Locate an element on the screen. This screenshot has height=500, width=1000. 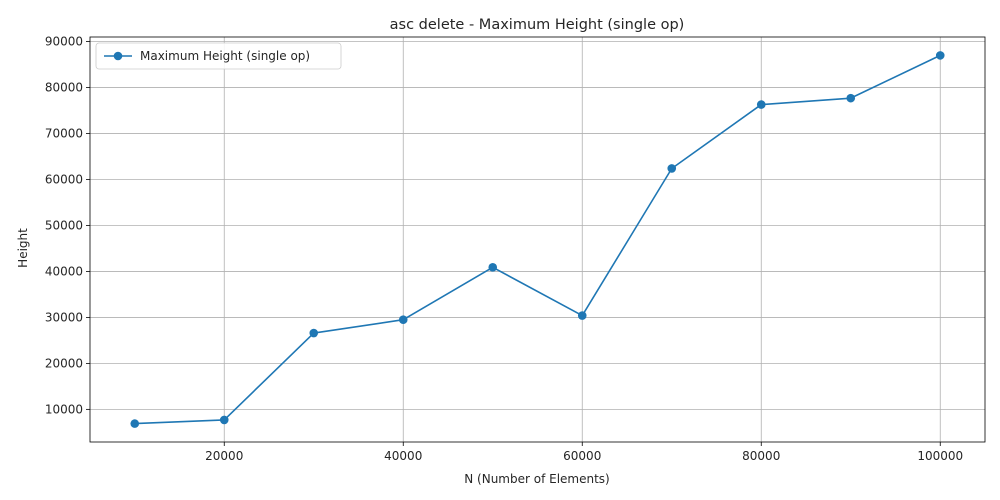
legend-box is located at coordinates (218, 56).